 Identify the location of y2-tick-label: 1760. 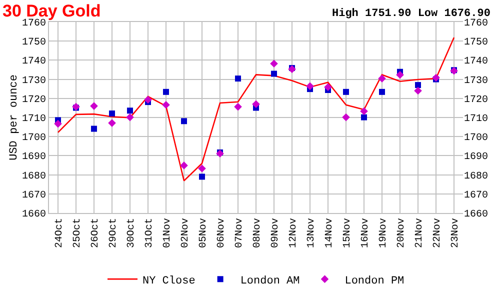
(476, 24).